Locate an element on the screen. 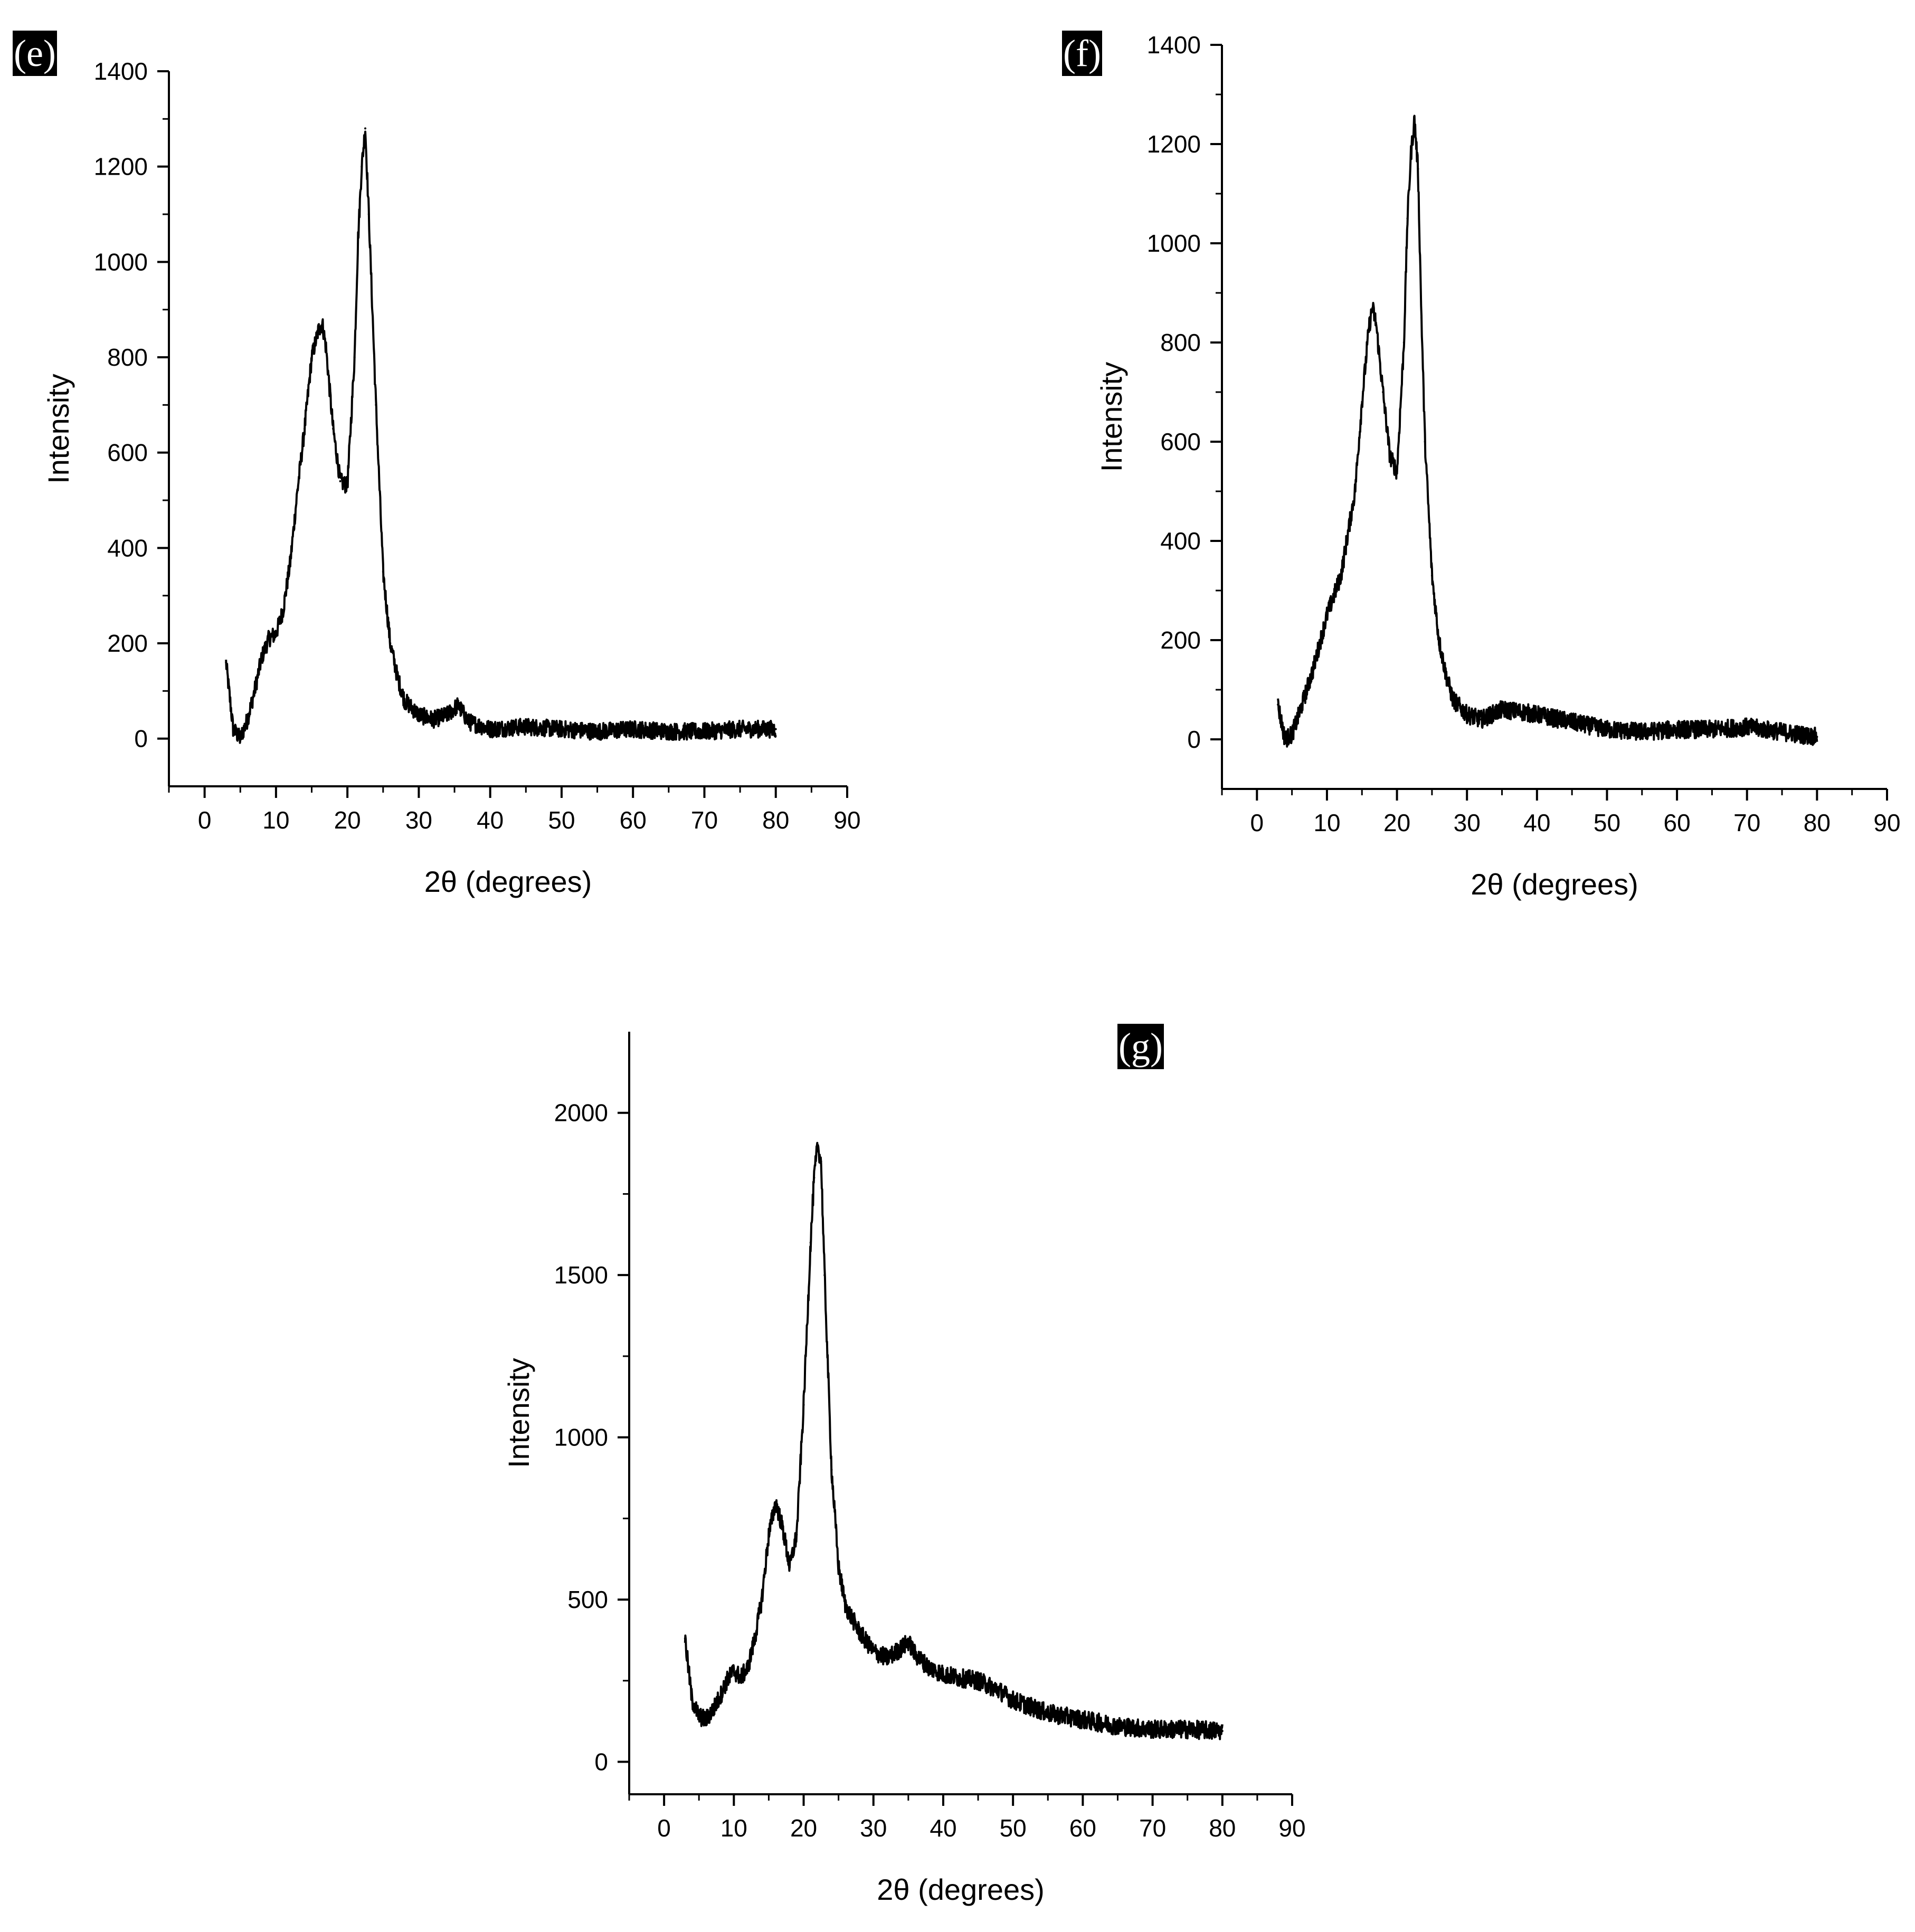  y-tick-label-f: 1400 is located at coordinates (1174, 45).